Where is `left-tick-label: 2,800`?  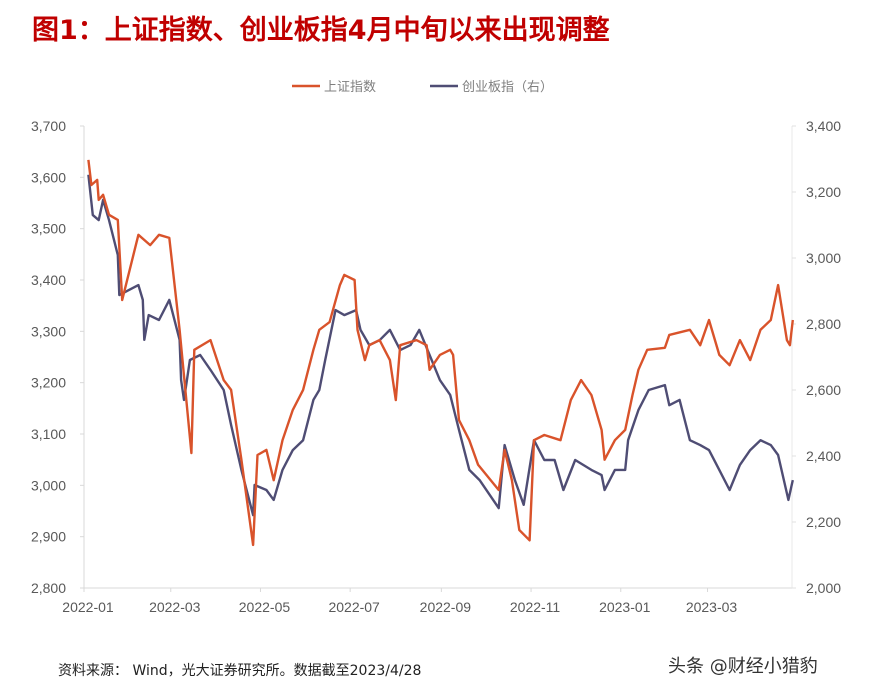 left-tick-label: 2,800 is located at coordinates (48, 588).